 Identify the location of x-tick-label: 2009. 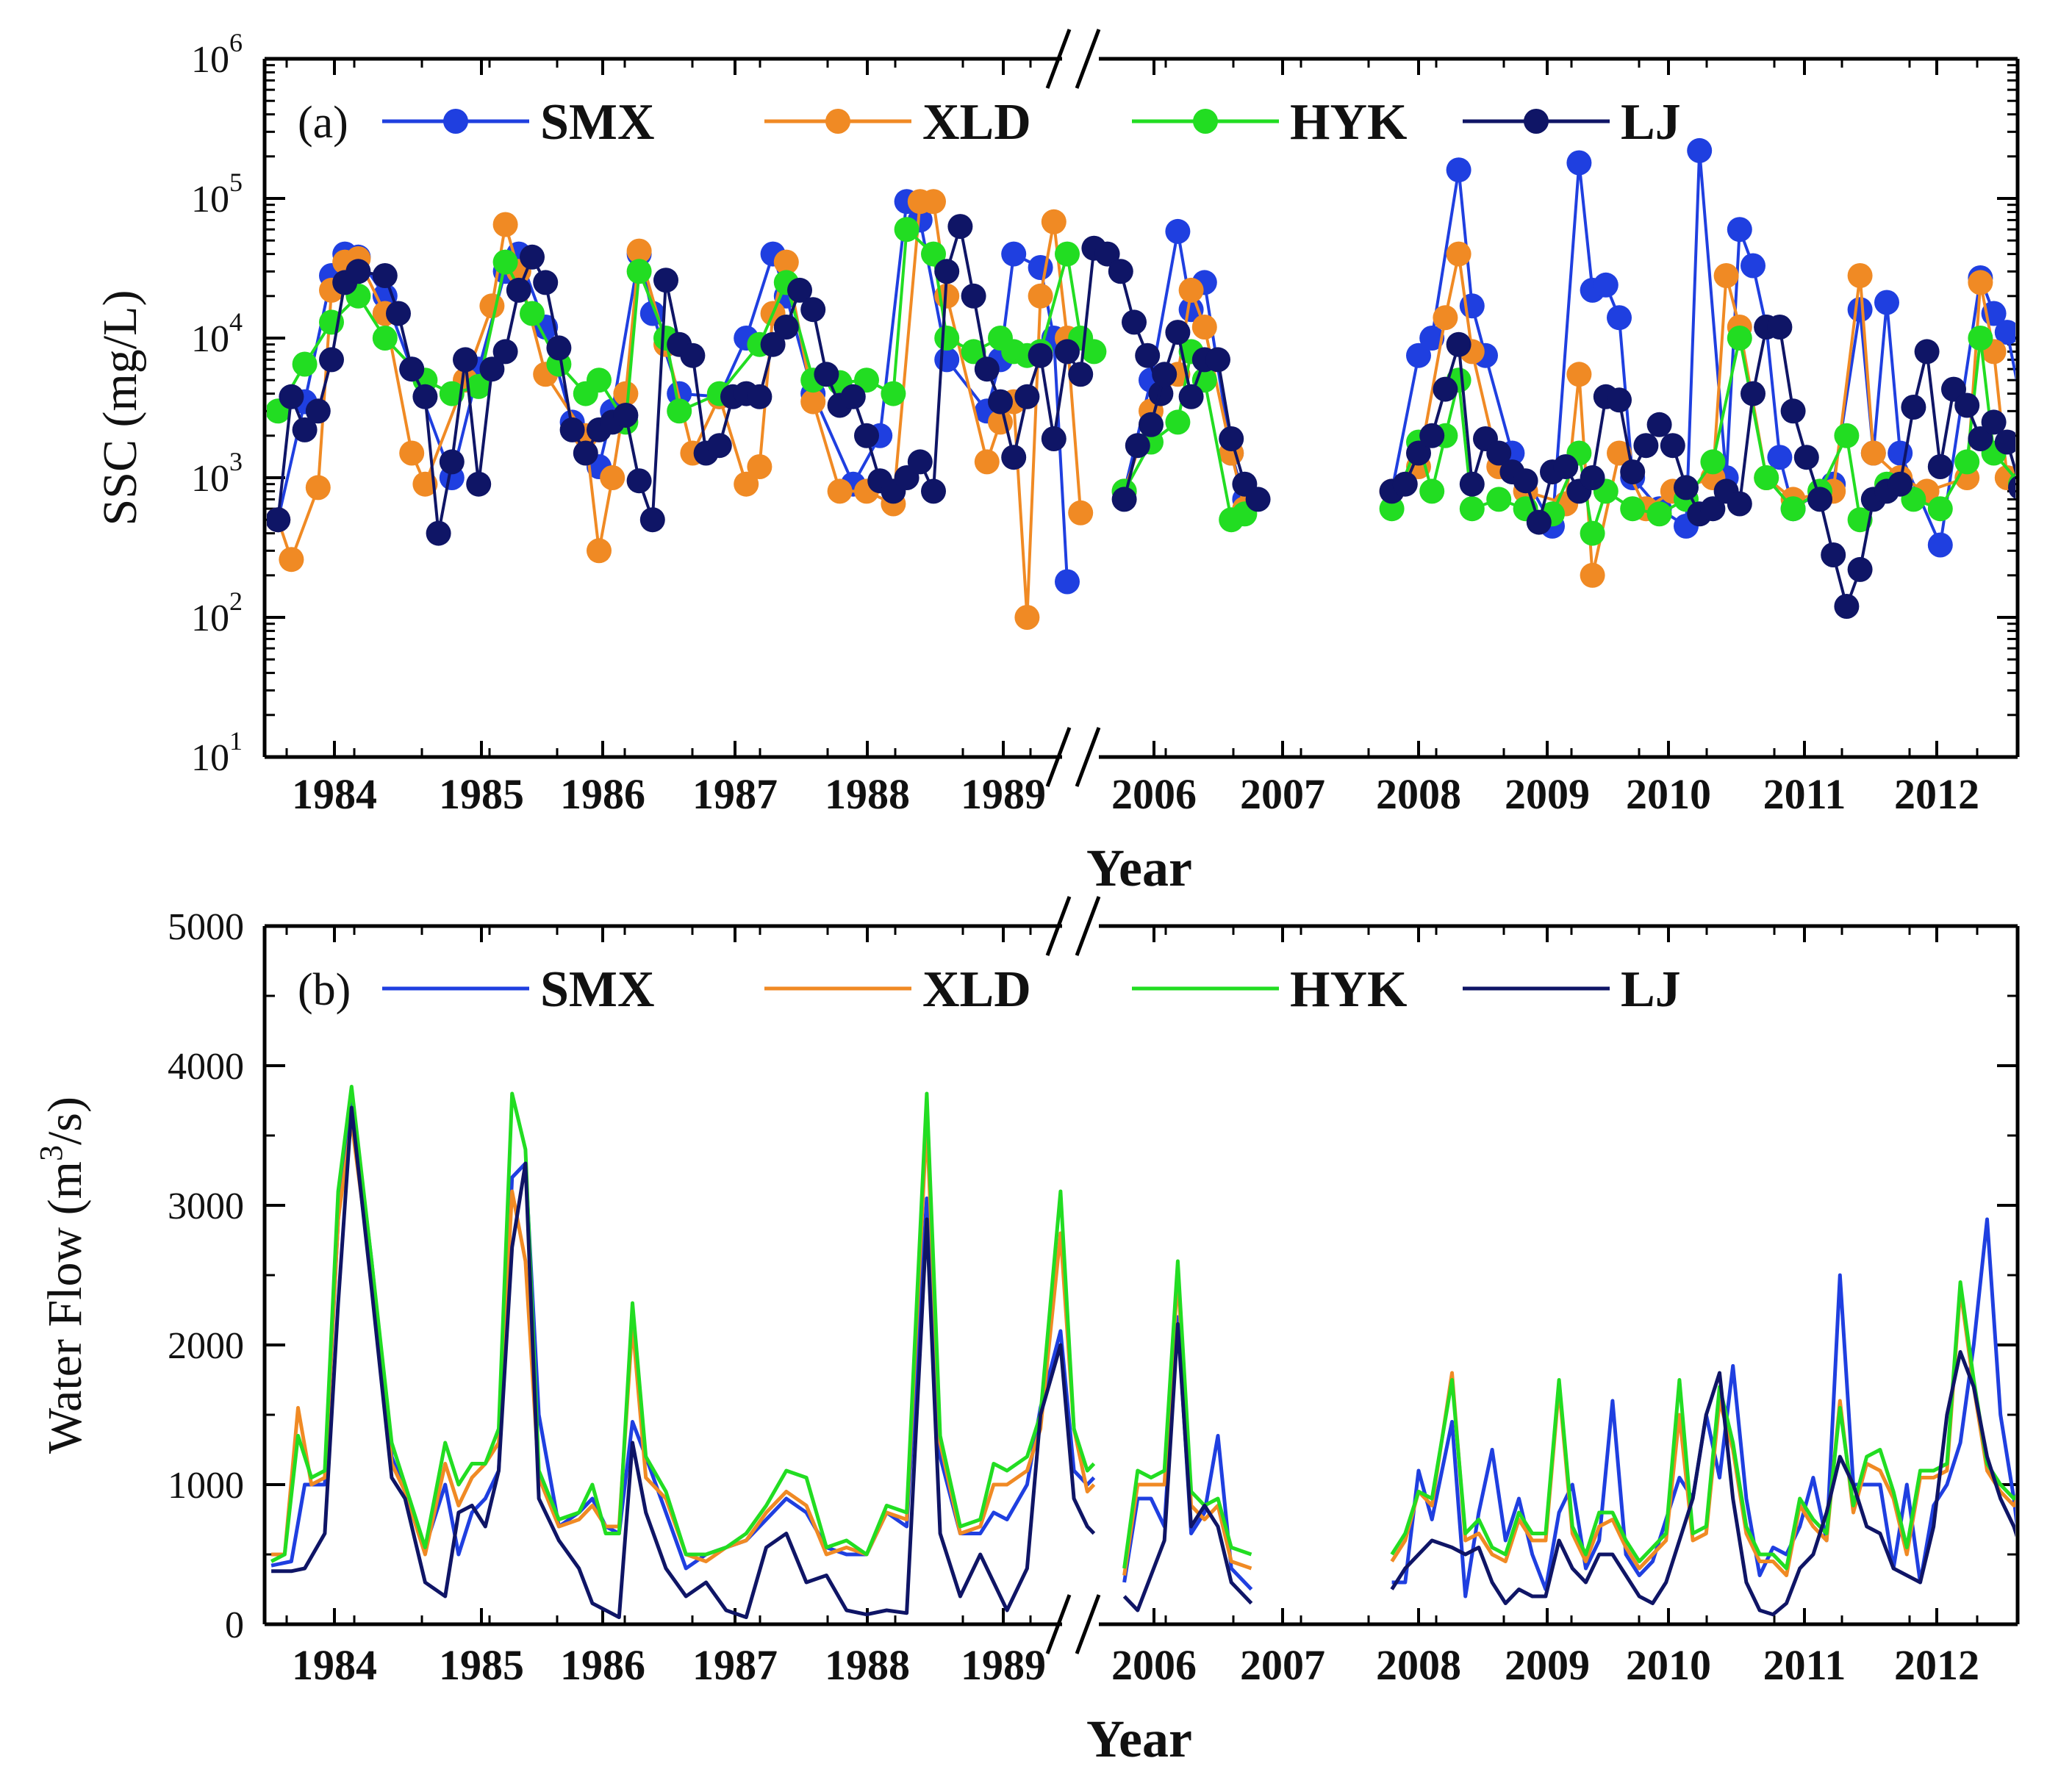
(1547, 1665).